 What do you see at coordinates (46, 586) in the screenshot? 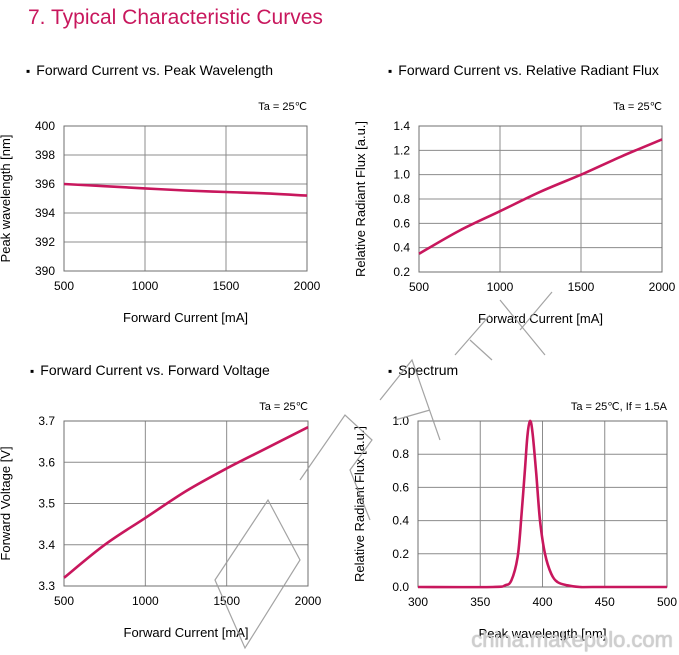
I see `y-tick-label: 3.3` at bounding box center [46, 586].